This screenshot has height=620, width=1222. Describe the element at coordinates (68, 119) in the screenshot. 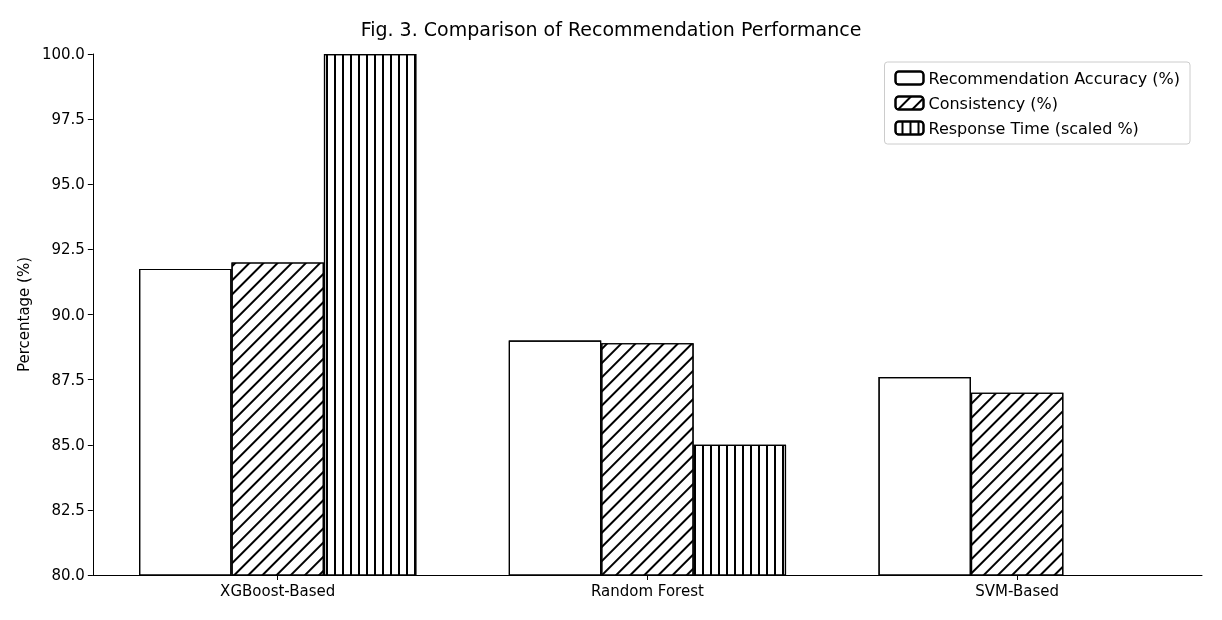

I see `y-tick-label: 97.5` at that location.